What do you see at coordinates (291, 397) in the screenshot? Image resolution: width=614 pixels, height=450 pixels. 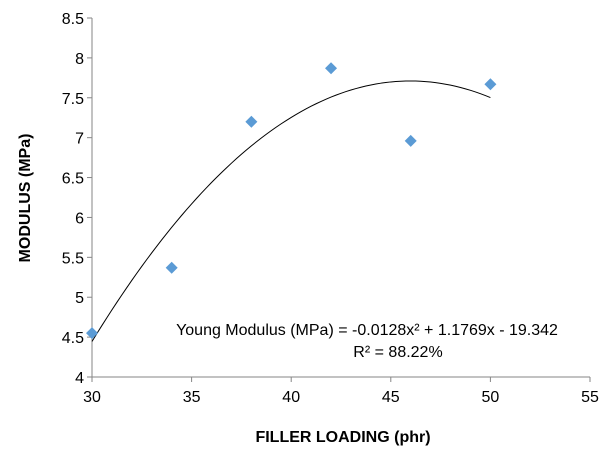 I see `x-tick-label: 40` at bounding box center [291, 397].